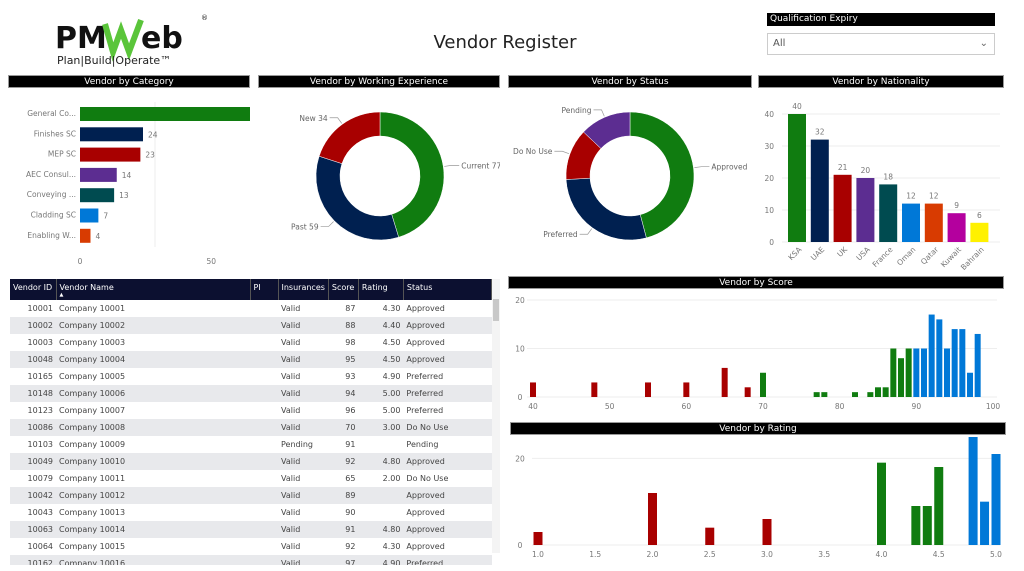 The width and height of the screenshot is (1024, 571). I want to click on x-tick-label: Qatar, so click(930, 255).